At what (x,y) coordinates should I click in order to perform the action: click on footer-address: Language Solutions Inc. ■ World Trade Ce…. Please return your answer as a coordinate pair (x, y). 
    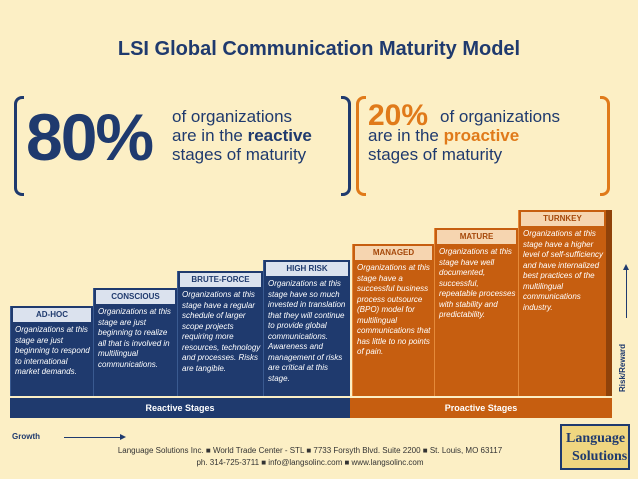
    Looking at the image, I should click on (310, 450).